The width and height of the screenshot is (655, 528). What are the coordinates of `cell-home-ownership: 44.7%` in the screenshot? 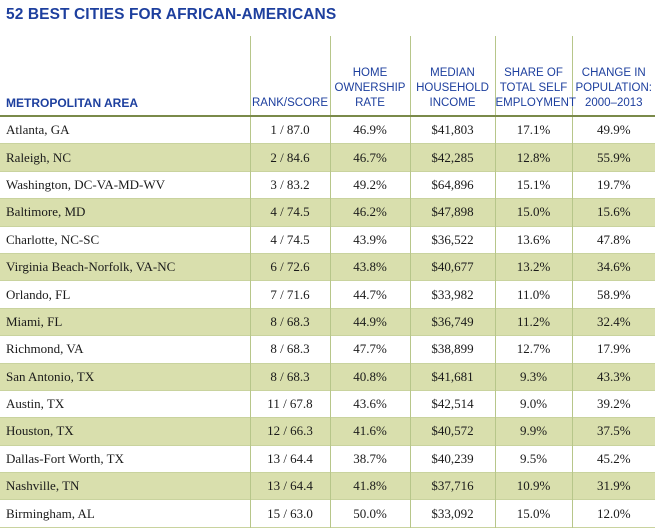 It's located at (369, 294).